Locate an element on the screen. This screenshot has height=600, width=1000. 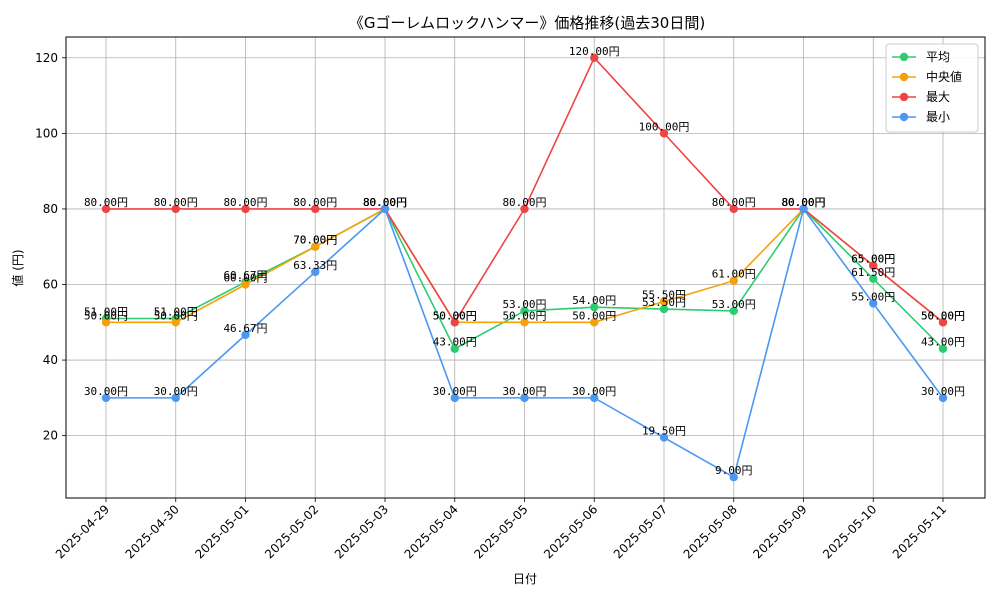
y-tick-label: 100 is located at coordinates (46, 133).